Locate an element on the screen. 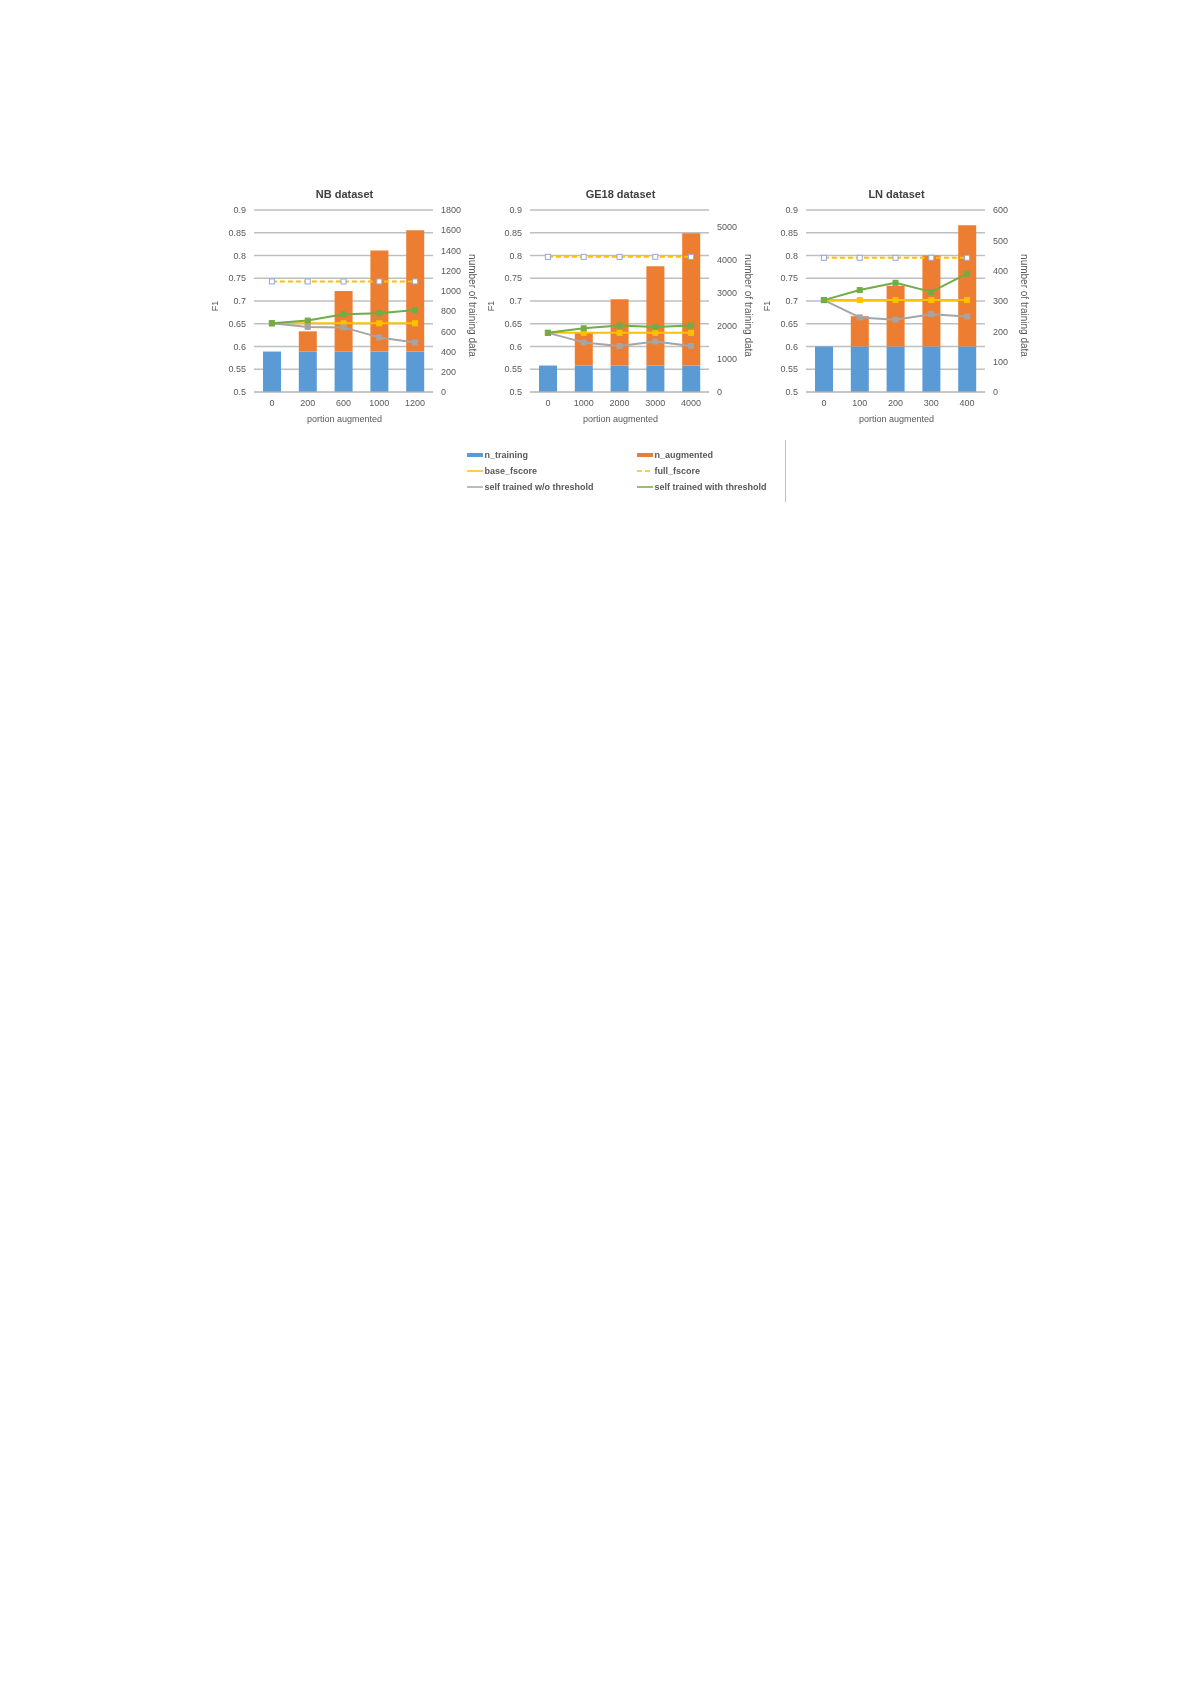 The height and width of the screenshot is (1684, 1191). chart-title: LN dataset is located at coordinates (896, 195).